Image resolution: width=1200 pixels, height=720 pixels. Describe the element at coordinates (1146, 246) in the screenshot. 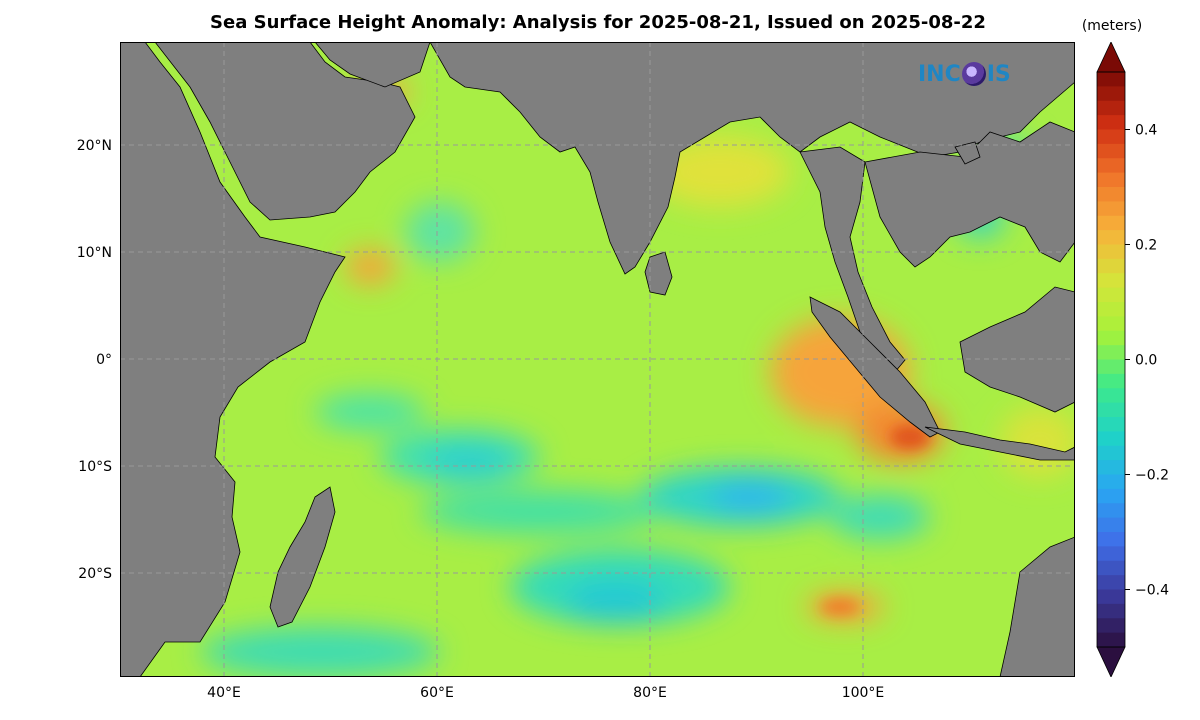

I see `colorbar-tick-label: 0.2` at that location.